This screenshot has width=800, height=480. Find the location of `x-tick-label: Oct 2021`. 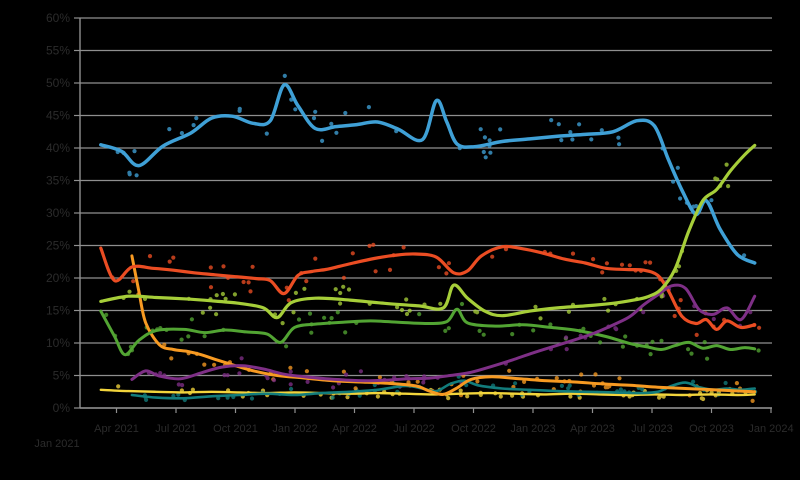

x-tick-label: Oct 2021 is located at coordinates (235, 429).